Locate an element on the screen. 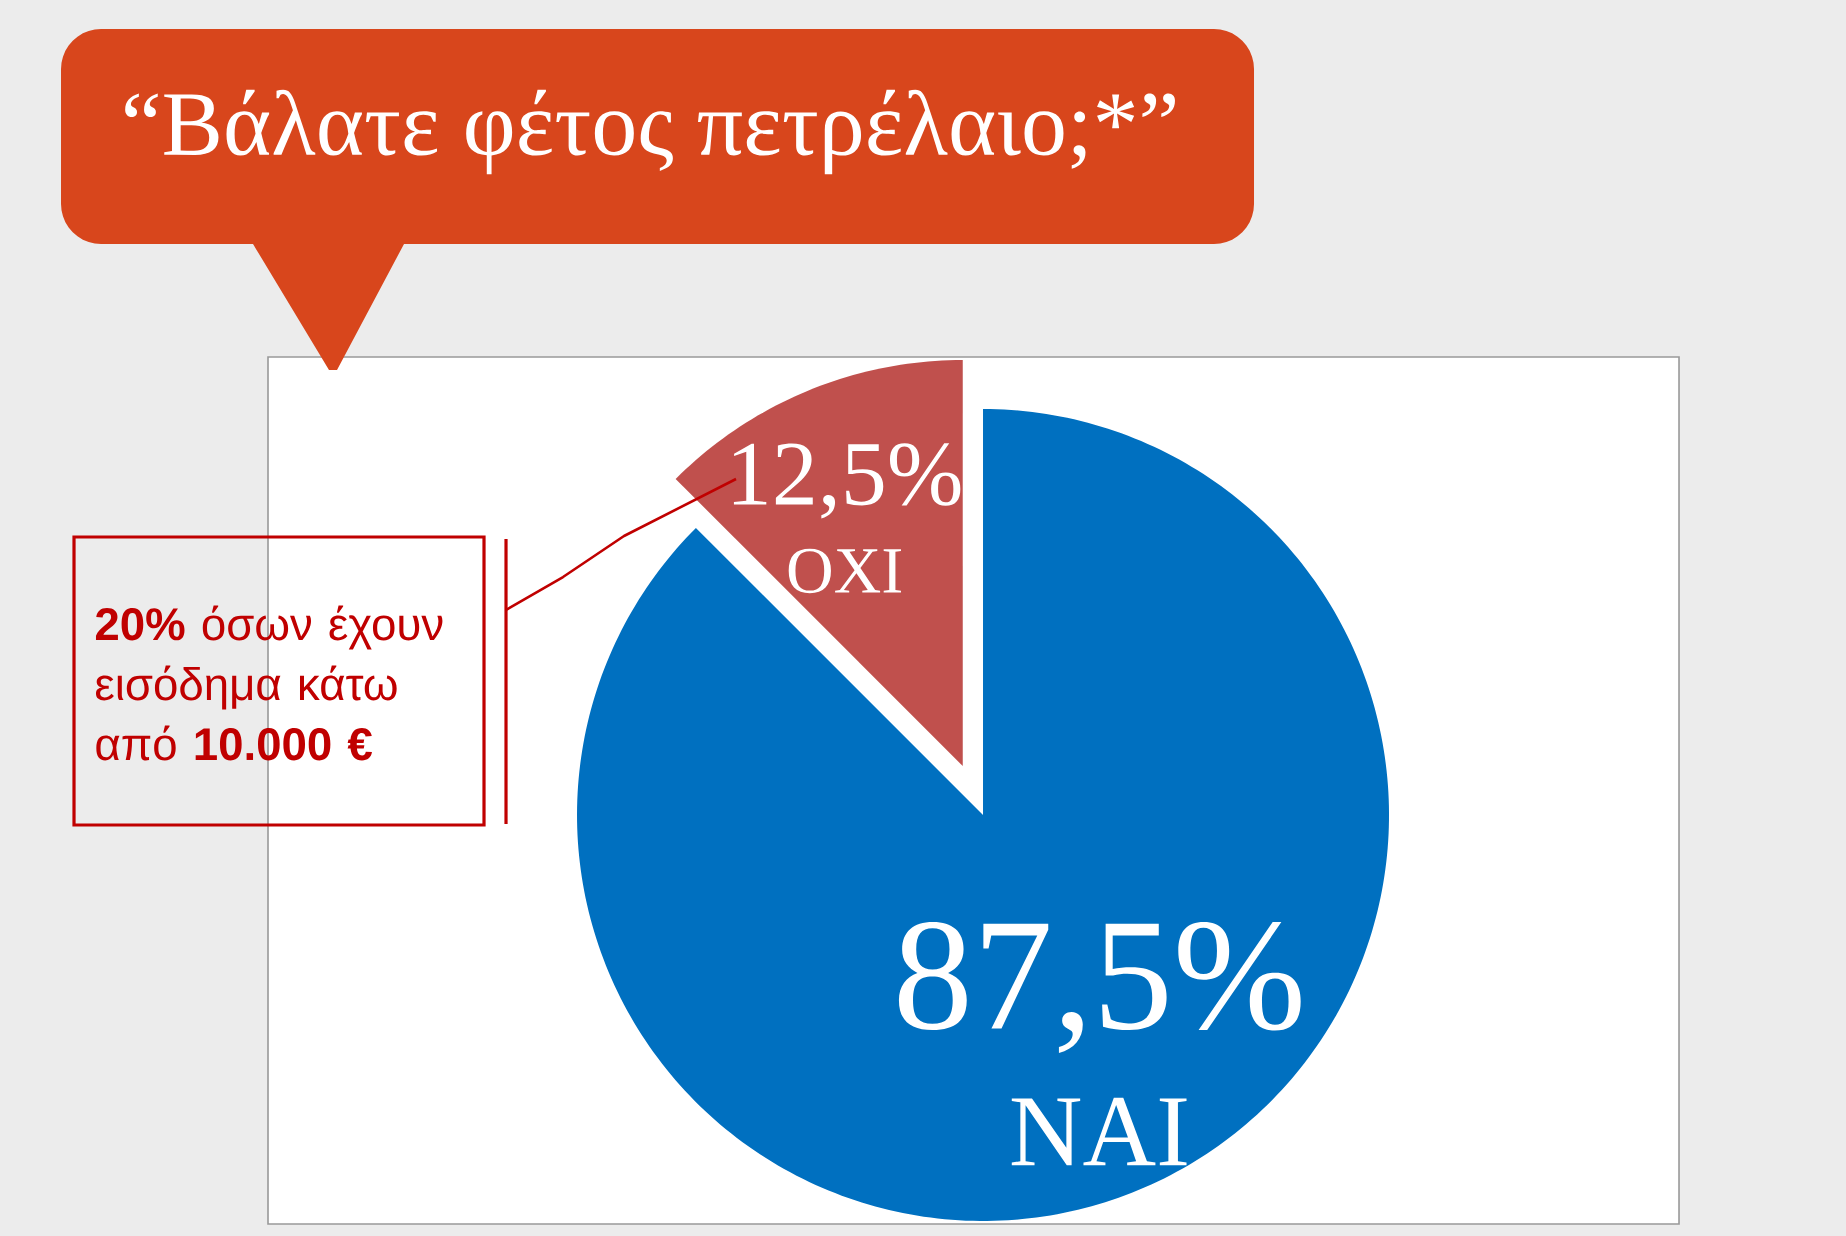 This screenshot has height=1236, width=1846. data-label: 12,5% is located at coordinates (847, 481).